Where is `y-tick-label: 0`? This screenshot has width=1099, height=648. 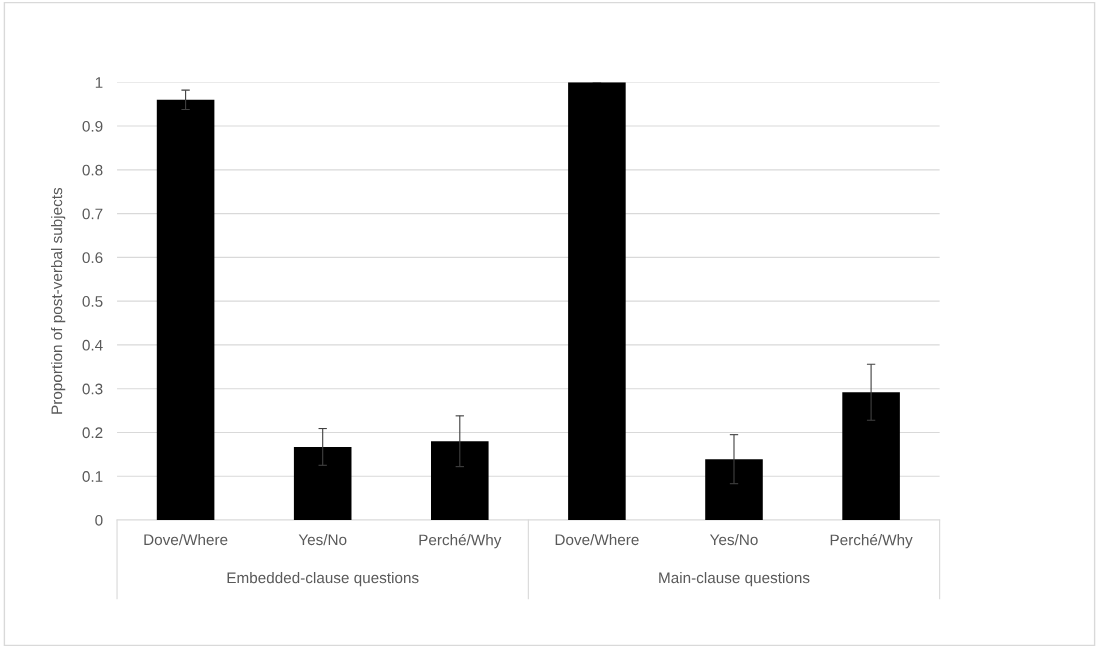
y-tick-label: 0 is located at coordinates (99, 520).